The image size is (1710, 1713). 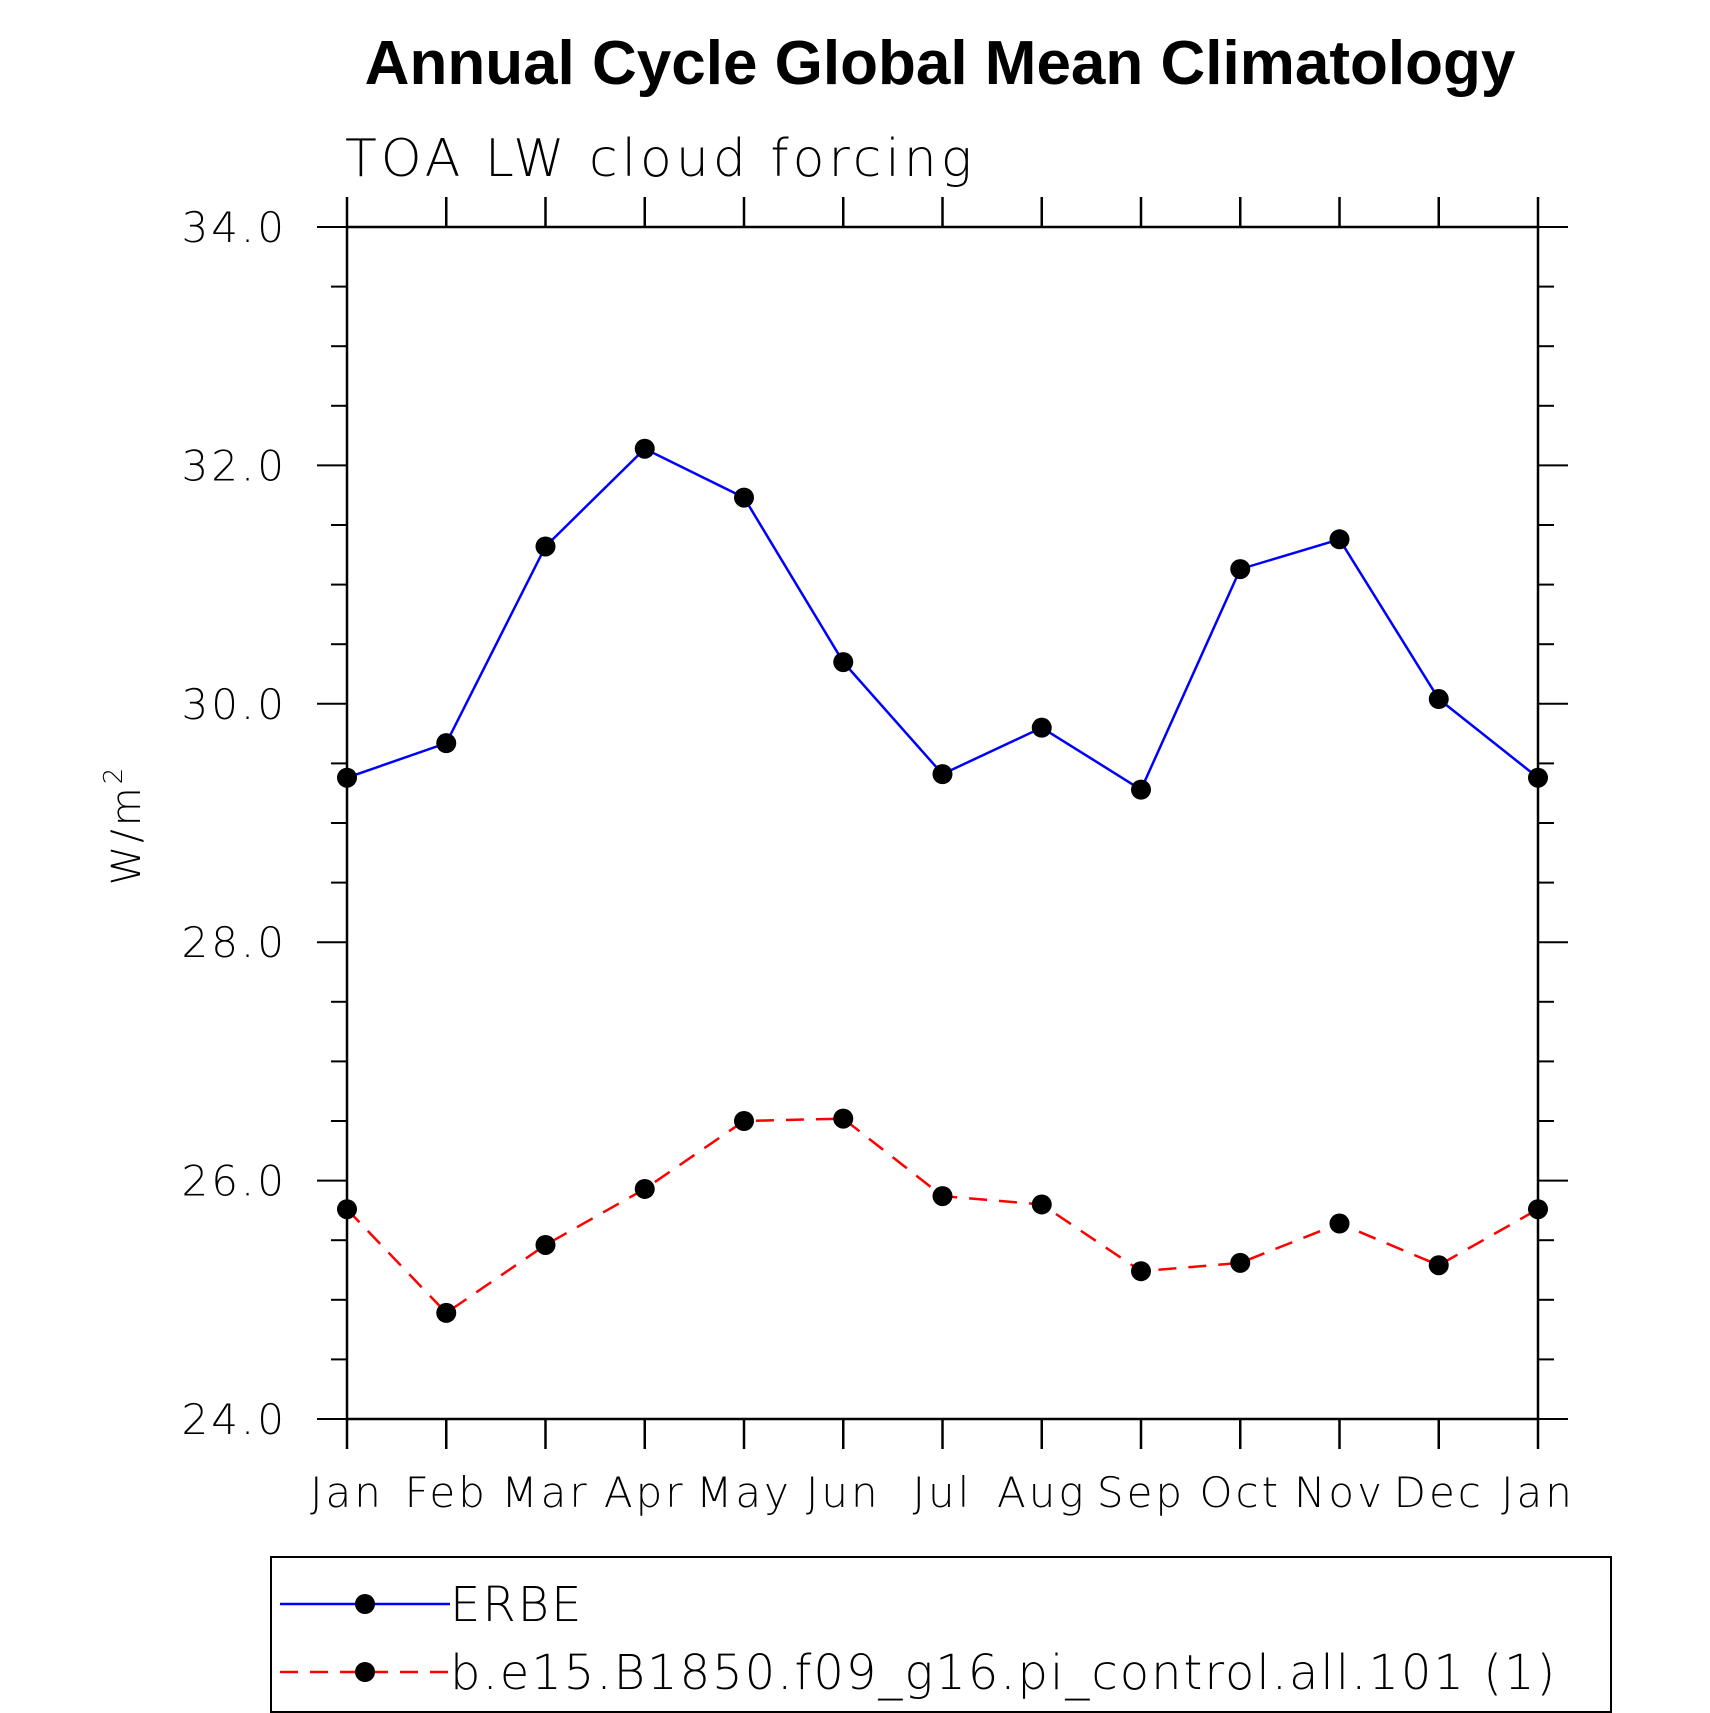 What do you see at coordinates (940, 63) in the screenshot?
I see `chart-title: Annual Cycle Global Mean Climatology` at bounding box center [940, 63].